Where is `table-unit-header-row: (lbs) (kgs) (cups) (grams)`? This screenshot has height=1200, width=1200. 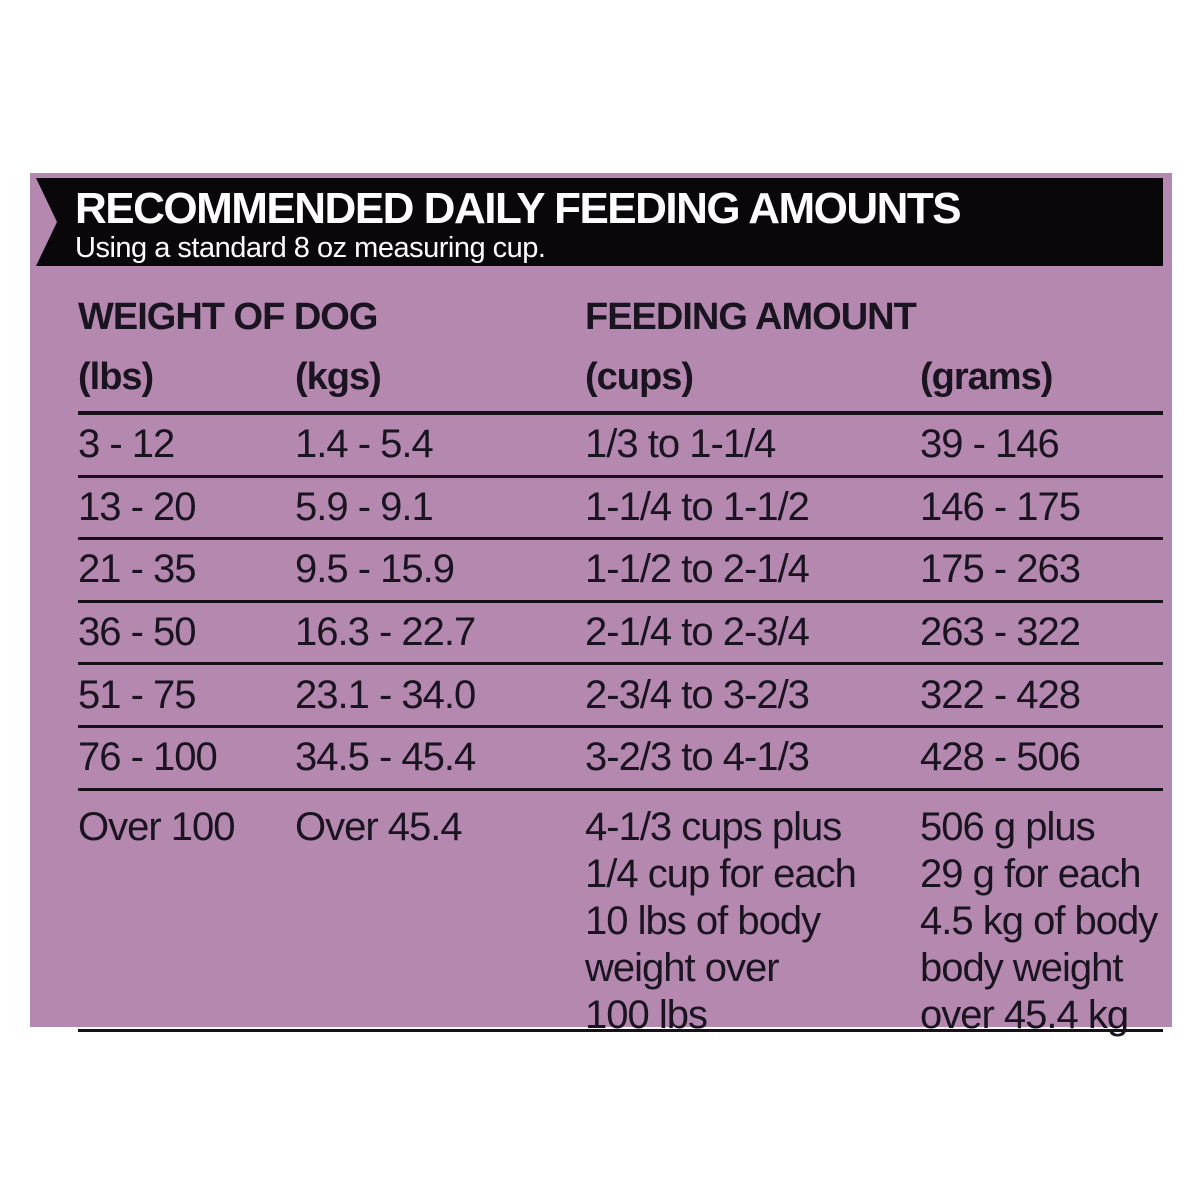 table-unit-header-row: (lbs) (kgs) (cups) (grams) is located at coordinates (620, 377).